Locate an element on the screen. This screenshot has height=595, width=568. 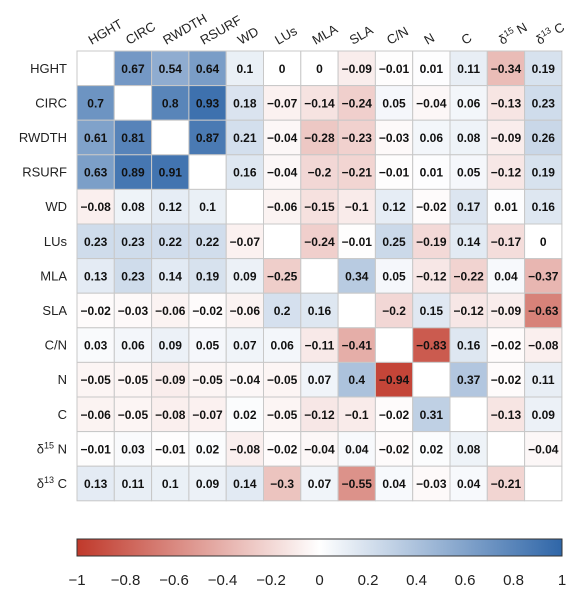
cell-value: 0.08 is located at coordinates (469, 138).